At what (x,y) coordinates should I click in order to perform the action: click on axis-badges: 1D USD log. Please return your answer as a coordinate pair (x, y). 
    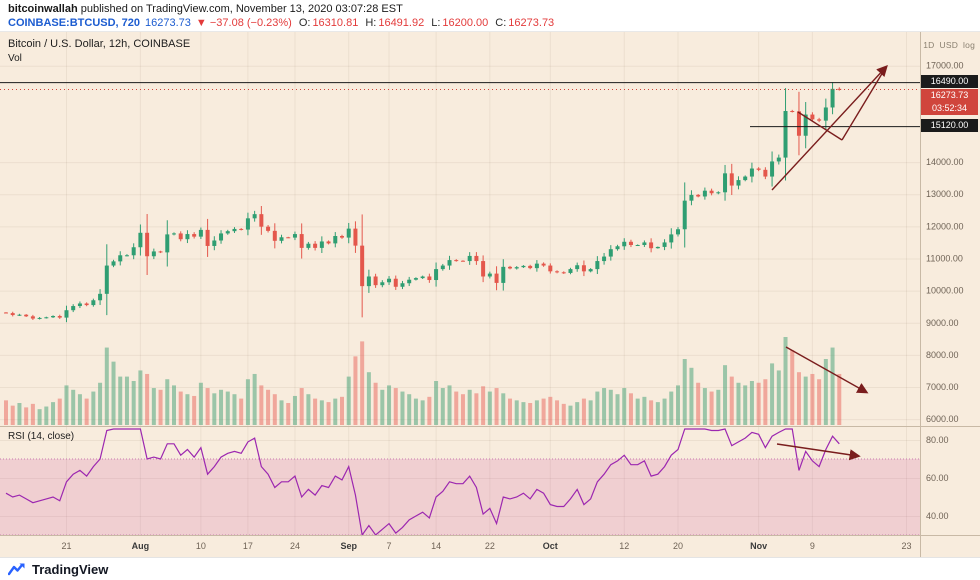
    Looking at the image, I should click on (946, 45).